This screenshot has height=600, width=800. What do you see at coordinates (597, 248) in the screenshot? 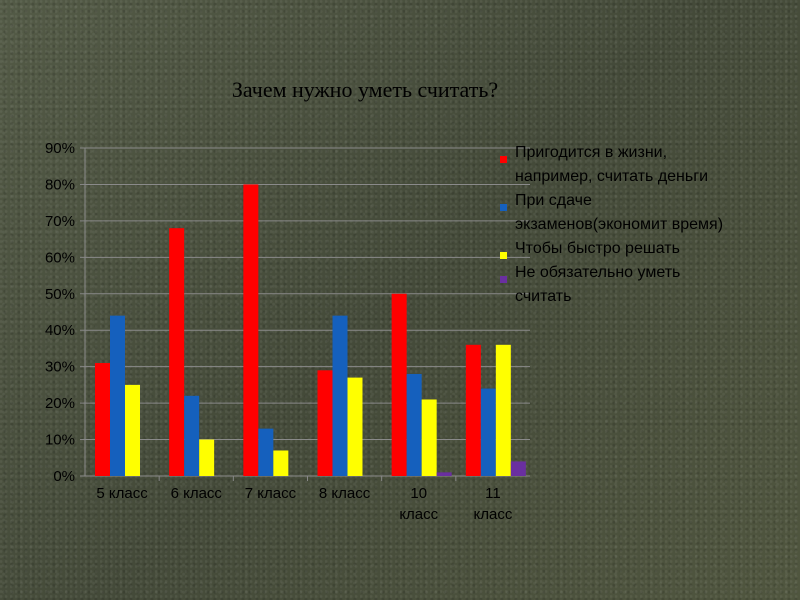
I see `legend-label-line: Чтобы быстро решать` at bounding box center [597, 248].